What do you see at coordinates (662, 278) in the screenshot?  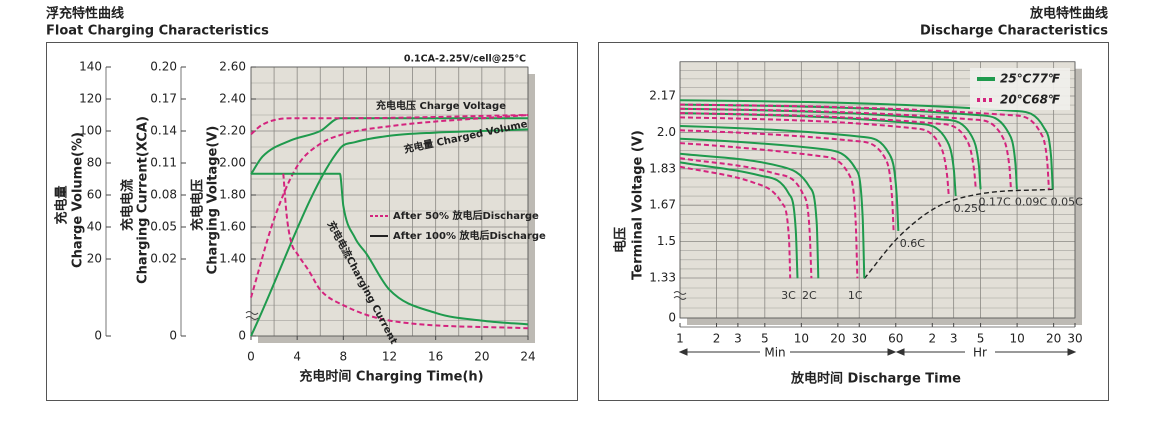 I see `y-tick-label: 1.33` at bounding box center [662, 278].